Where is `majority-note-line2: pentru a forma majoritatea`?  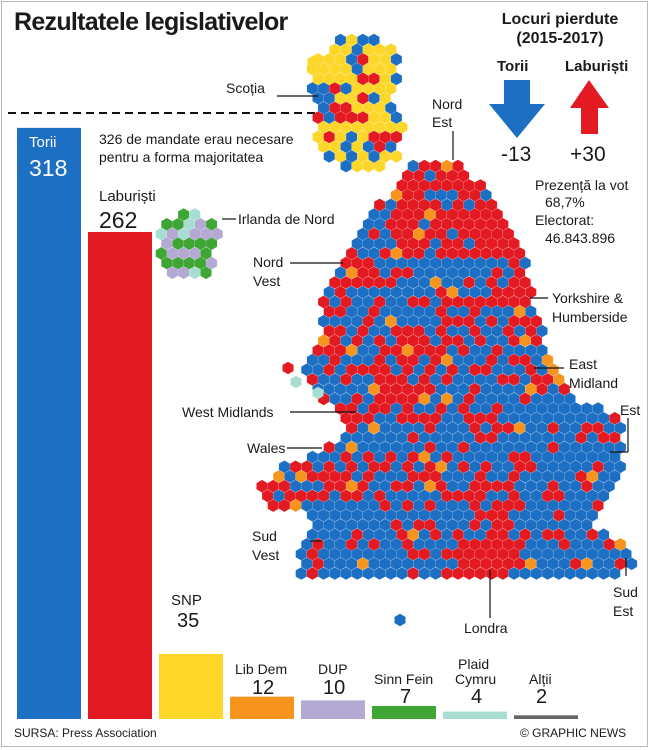 majority-note-line2: pentru a forma majoritatea is located at coordinates (181, 157).